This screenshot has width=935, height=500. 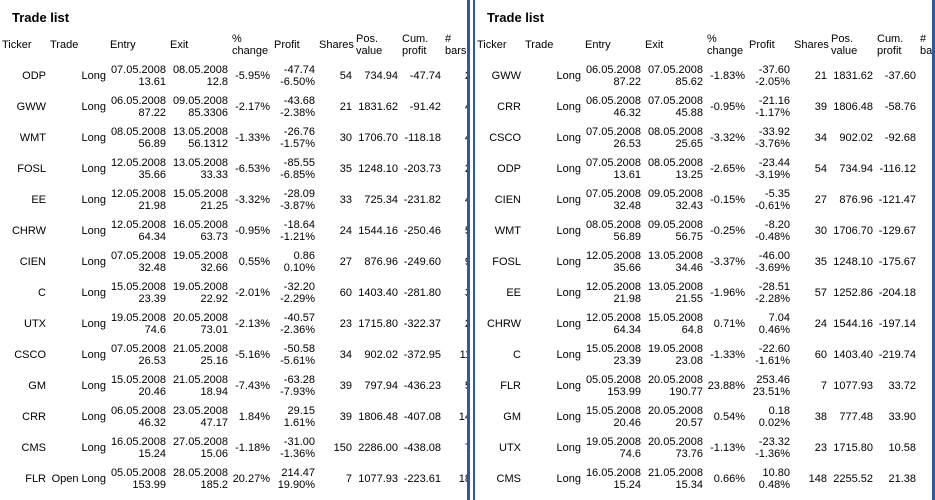 I want to click on shares: 57, so click(x=820, y=292).